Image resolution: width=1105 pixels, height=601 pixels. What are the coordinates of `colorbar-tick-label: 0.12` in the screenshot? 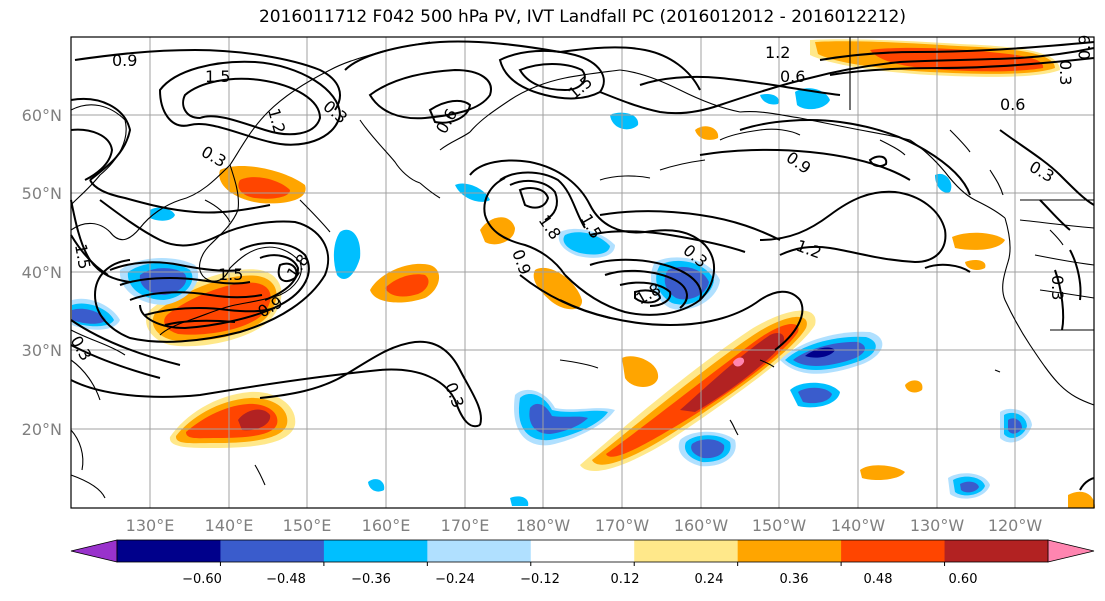 It's located at (625, 579).